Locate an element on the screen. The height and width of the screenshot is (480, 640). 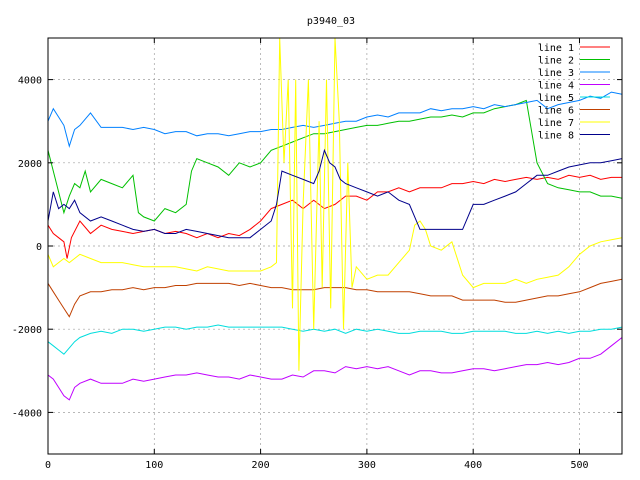
legend-label: line 2 is located at coordinates (556, 61).